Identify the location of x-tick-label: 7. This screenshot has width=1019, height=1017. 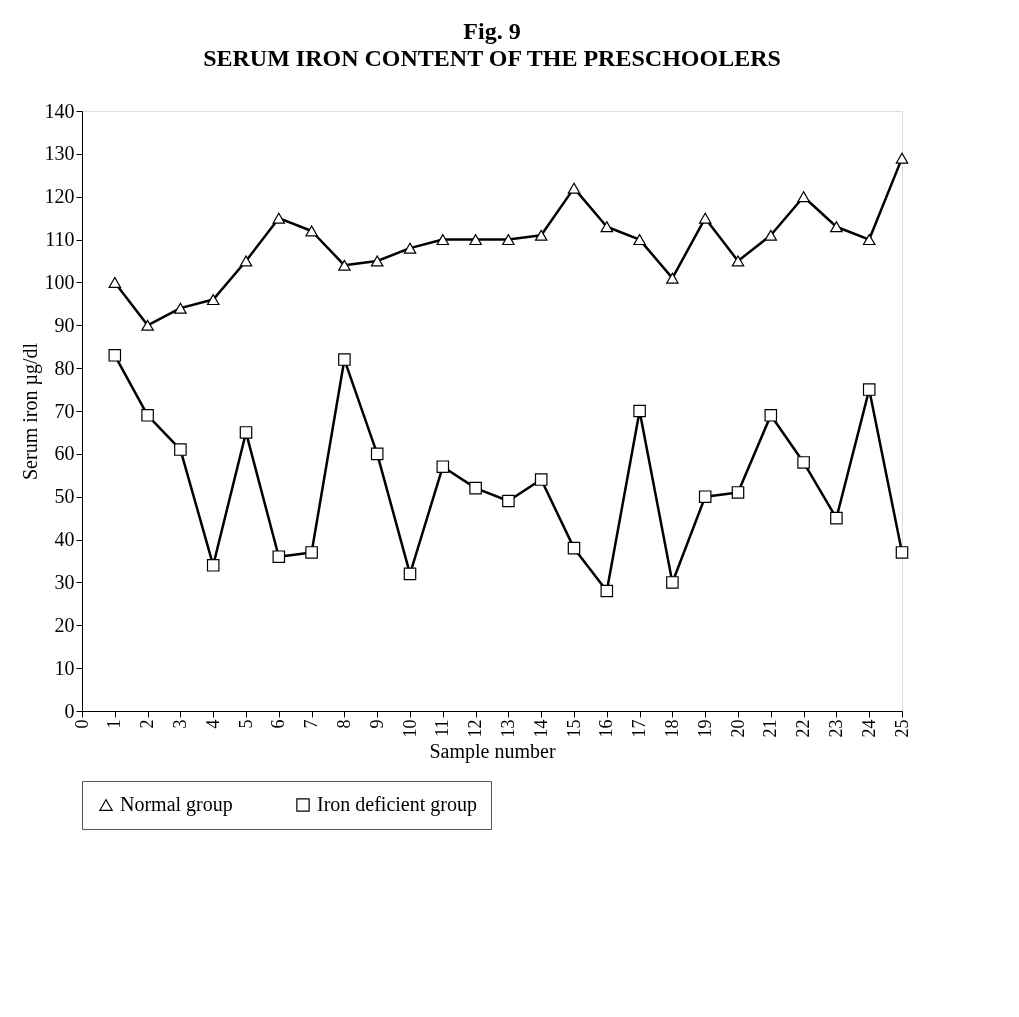
(311, 724).